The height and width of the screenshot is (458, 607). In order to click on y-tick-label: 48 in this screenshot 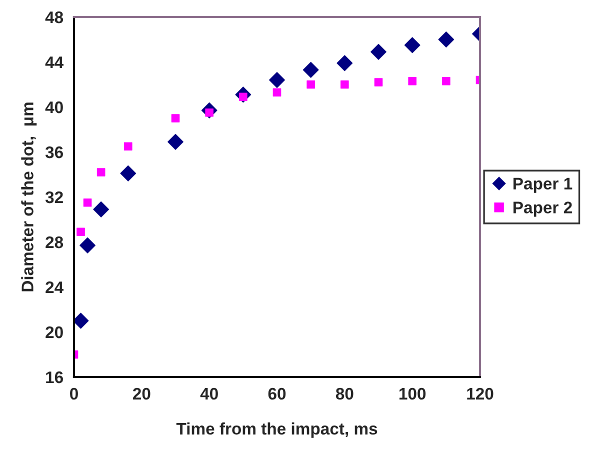, I will do `click(54, 17)`.